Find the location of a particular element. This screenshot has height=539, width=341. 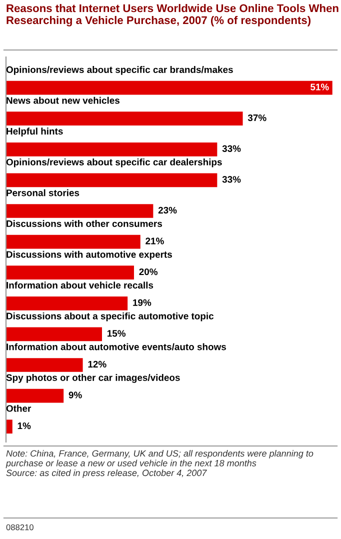

y-tick-label: Helpful hints is located at coordinates (34, 132).